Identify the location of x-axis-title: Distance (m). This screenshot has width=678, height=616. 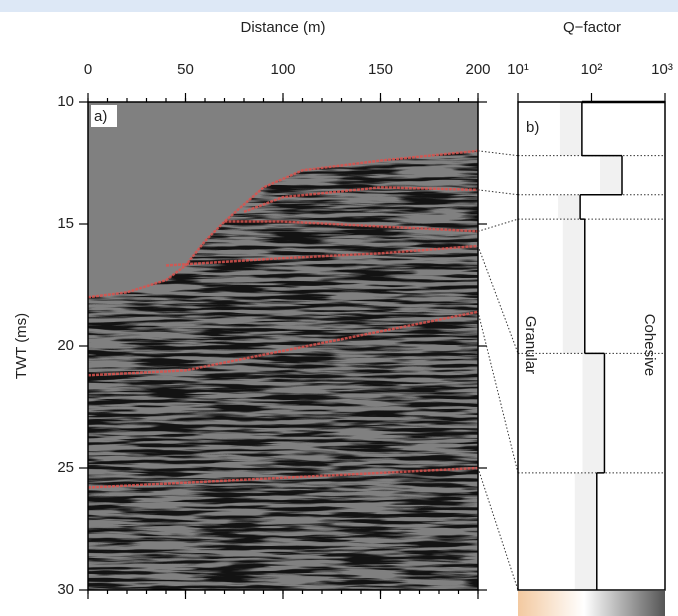
(282, 27).